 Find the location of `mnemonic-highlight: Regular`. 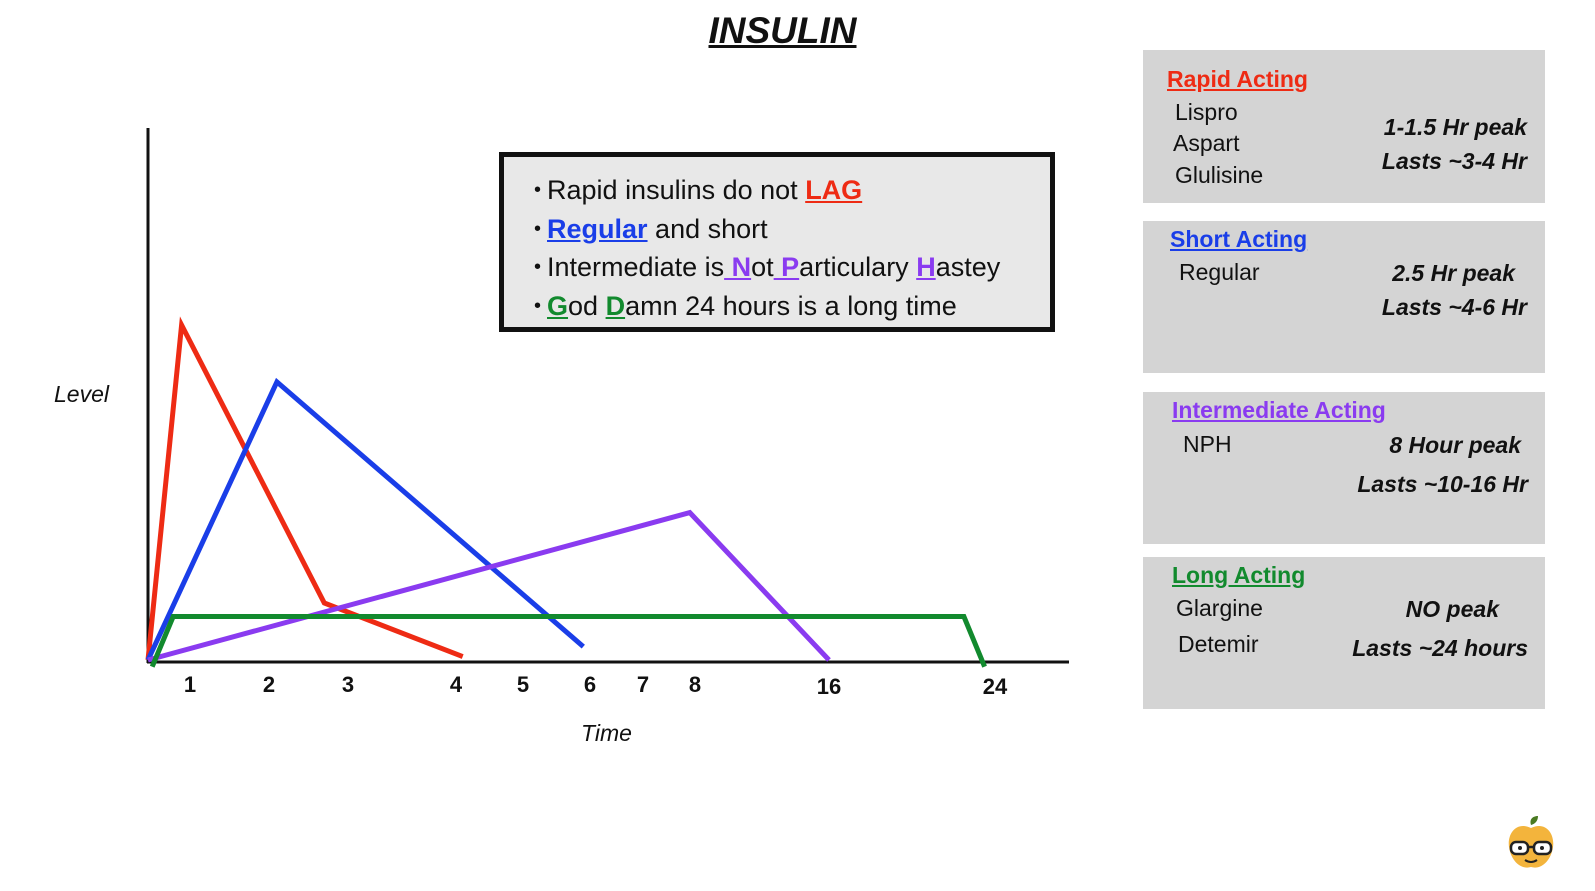

mnemonic-highlight: Regular is located at coordinates (597, 228).